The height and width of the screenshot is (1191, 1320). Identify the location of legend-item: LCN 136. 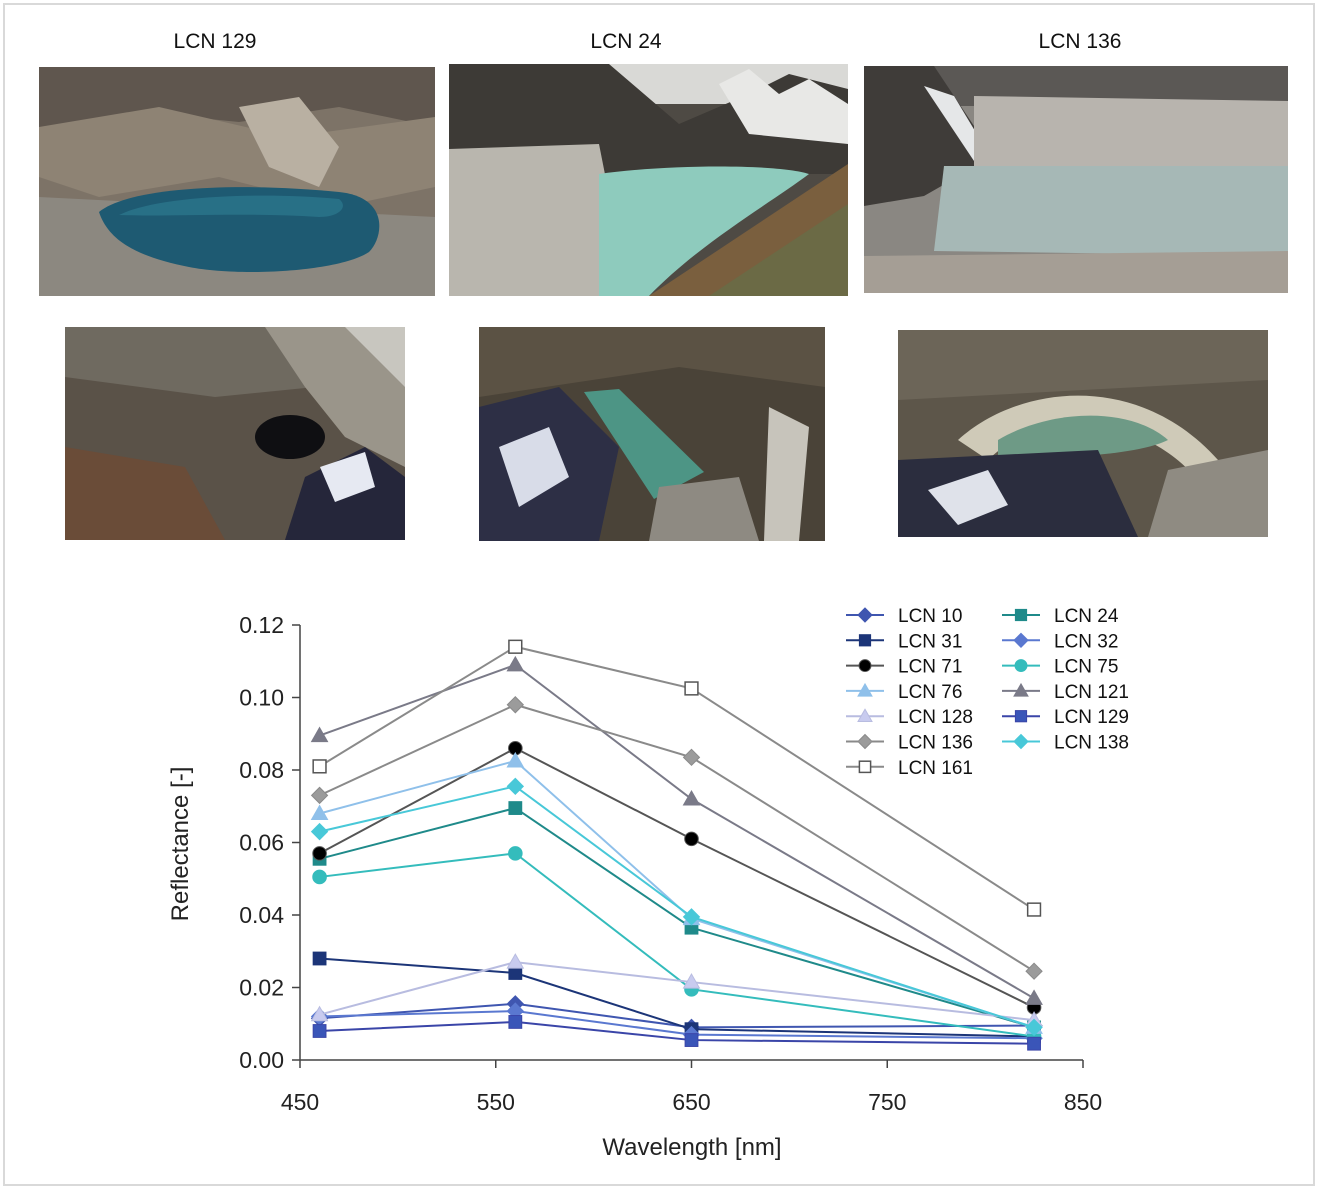
(909, 743).